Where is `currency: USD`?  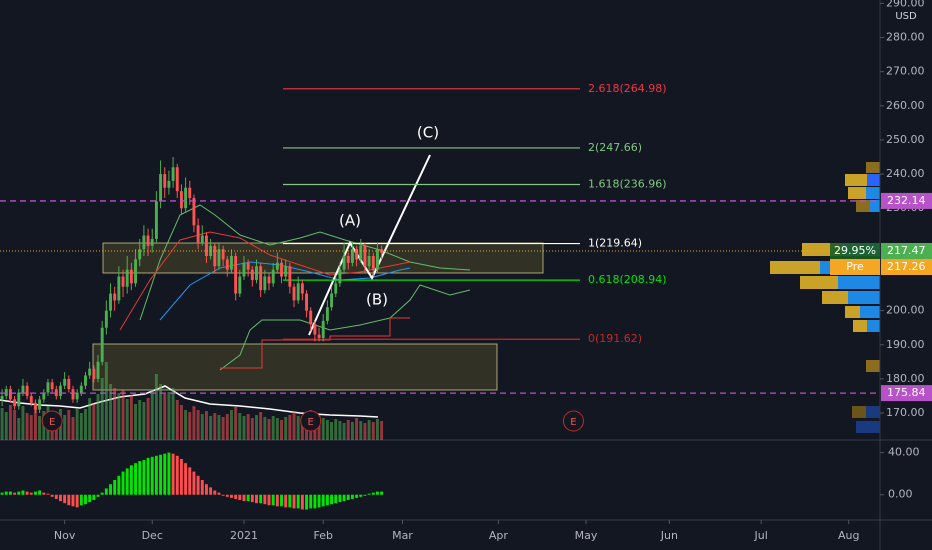 currency: USD is located at coordinates (906, 16).